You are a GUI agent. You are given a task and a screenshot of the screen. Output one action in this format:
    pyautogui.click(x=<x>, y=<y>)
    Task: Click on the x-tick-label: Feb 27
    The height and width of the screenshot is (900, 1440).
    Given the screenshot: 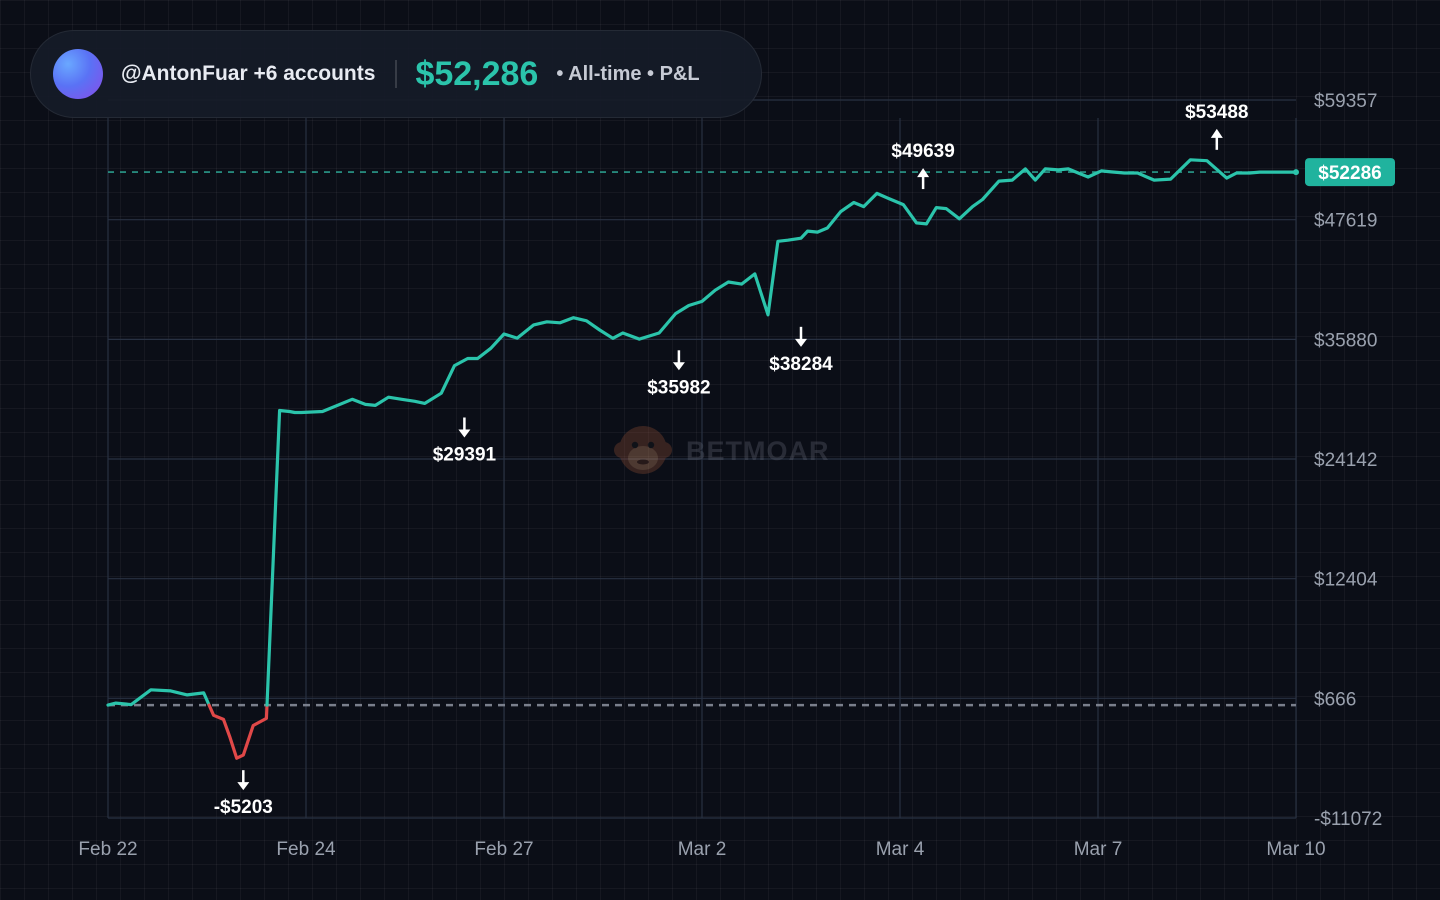 What is the action you would take?
    pyautogui.click(x=503, y=849)
    